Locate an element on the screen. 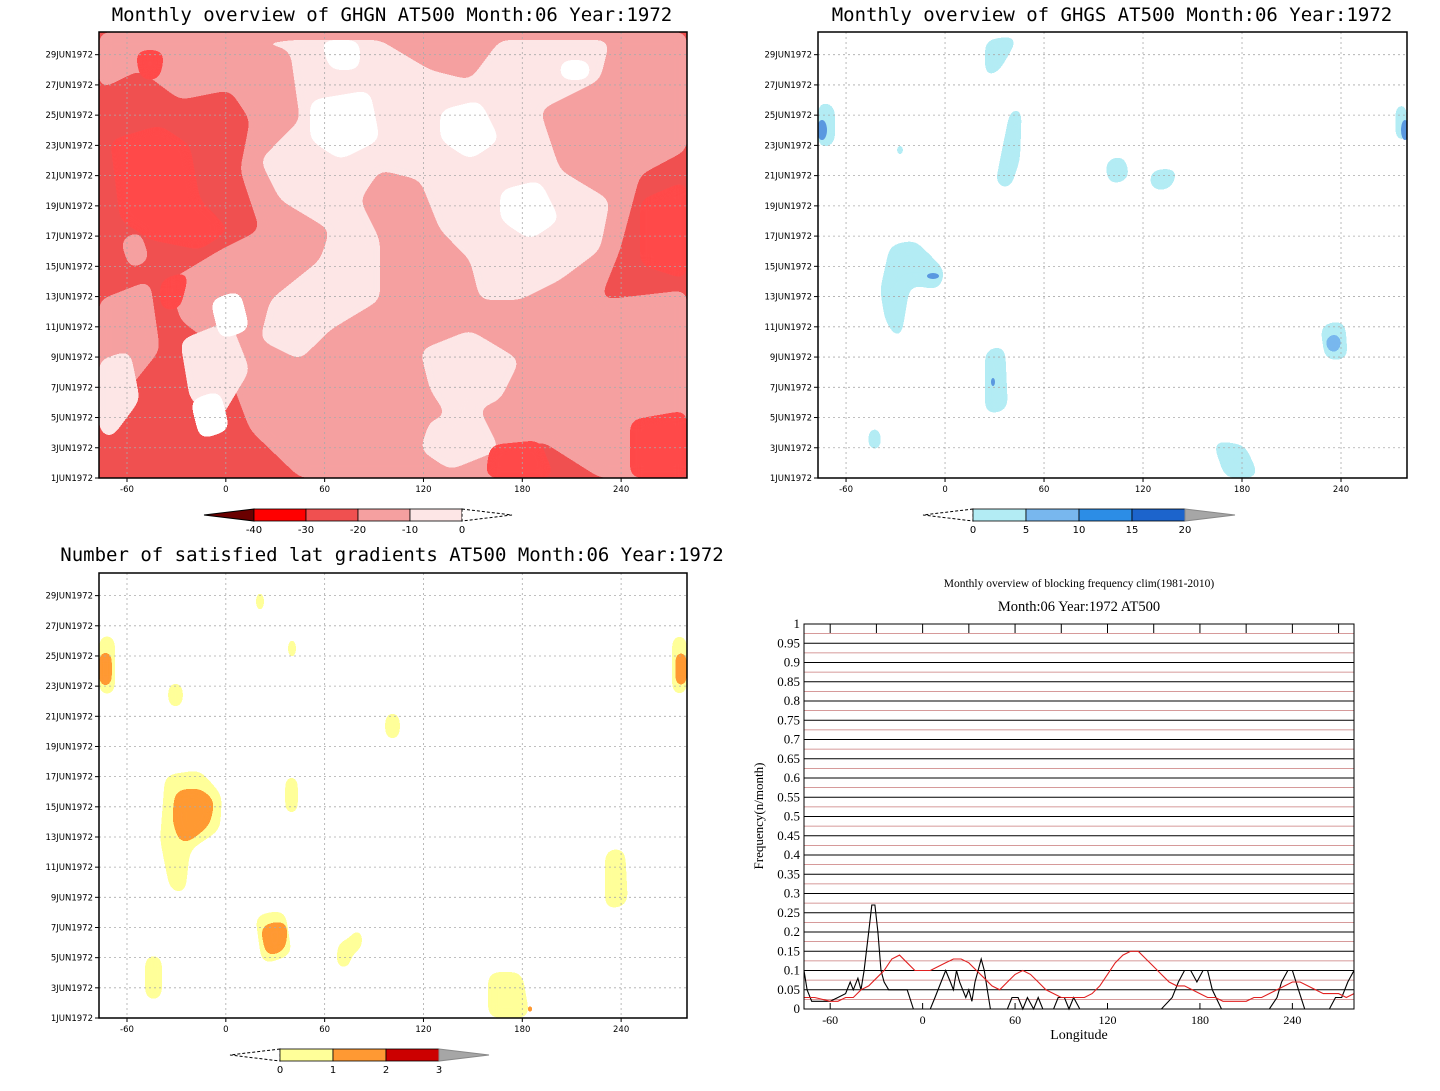 The image size is (1440, 1091). ghgs-colorbar-tick: 20 is located at coordinates (1185, 530).